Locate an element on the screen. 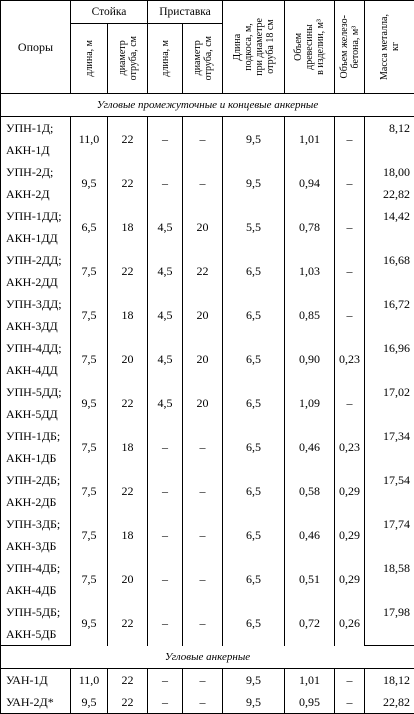 The image size is (414, 714). header-massa: Масса металла, кг is located at coordinates (389, 47).